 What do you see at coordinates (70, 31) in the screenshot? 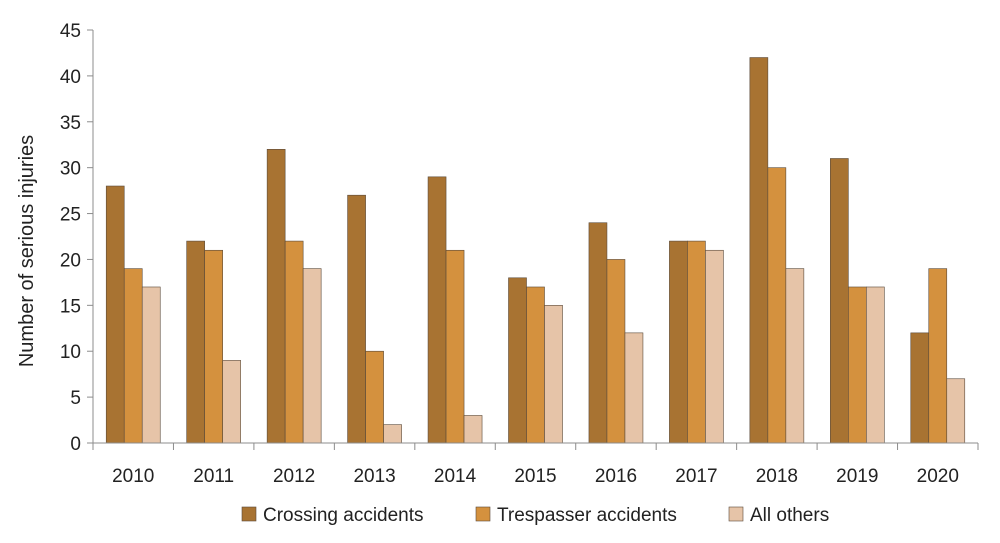
I see `y-tick-label: 45` at bounding box center [70, 31].